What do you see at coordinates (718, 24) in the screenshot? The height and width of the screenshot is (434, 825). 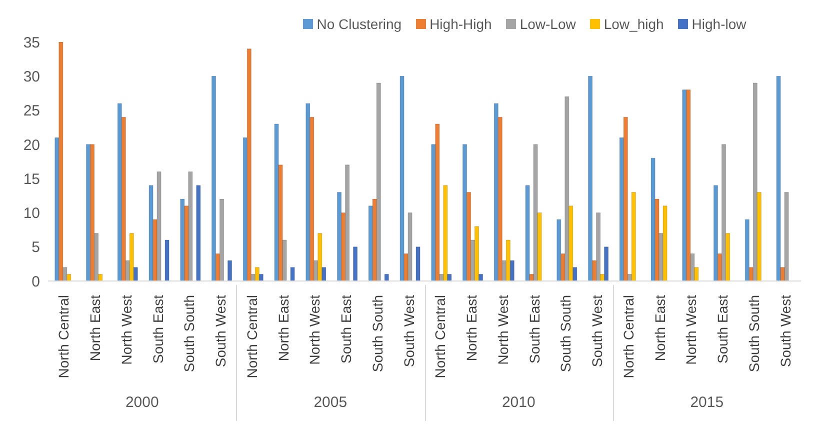 I see `legend-label: High-low` at bounding box center [718, 24].